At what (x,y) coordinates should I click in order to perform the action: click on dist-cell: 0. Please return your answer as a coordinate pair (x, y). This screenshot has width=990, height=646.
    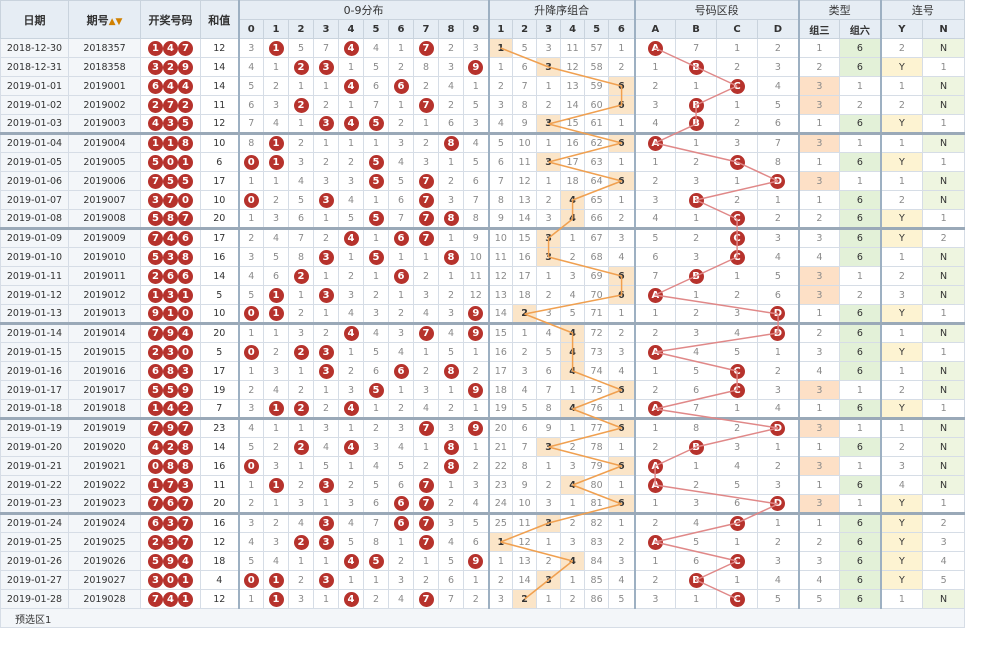
    Looking at the image, I should click on (250, 200).